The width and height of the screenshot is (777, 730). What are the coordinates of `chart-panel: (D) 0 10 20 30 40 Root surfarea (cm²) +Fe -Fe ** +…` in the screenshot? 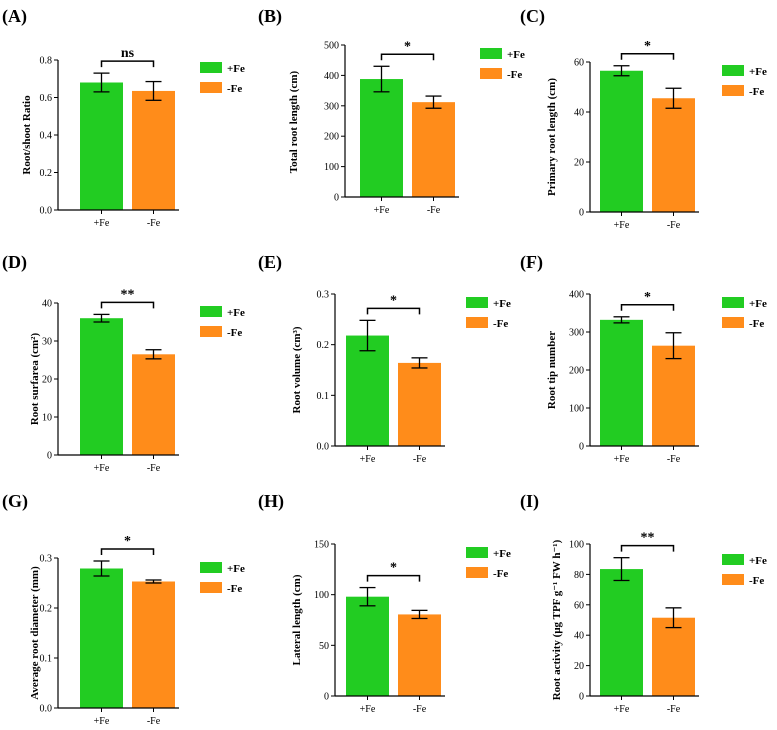 It's located at (123, 363).